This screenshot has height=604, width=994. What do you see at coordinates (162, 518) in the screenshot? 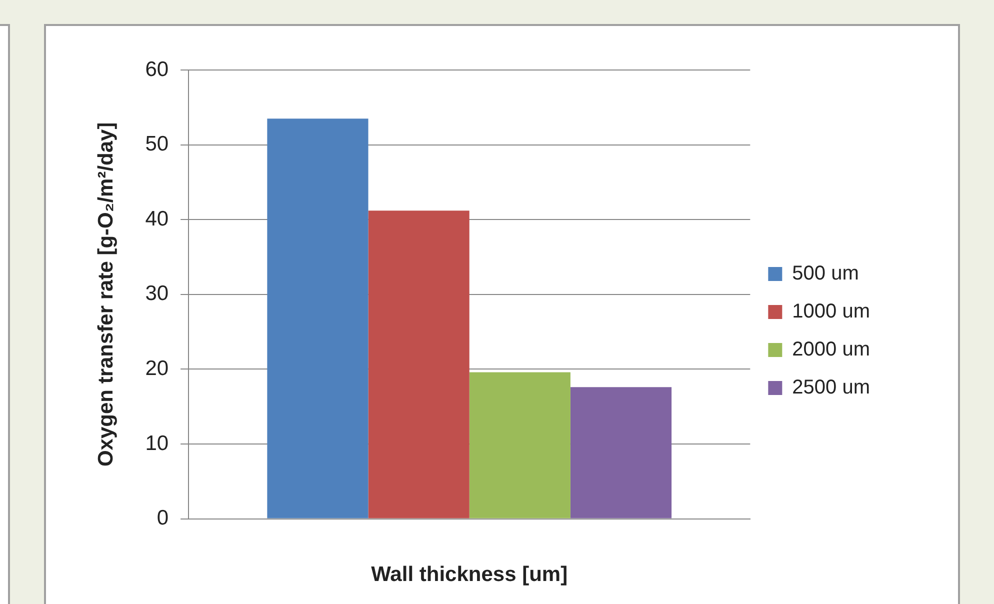
I see `y-tick-label: 0` at bounding box center [162, 518].